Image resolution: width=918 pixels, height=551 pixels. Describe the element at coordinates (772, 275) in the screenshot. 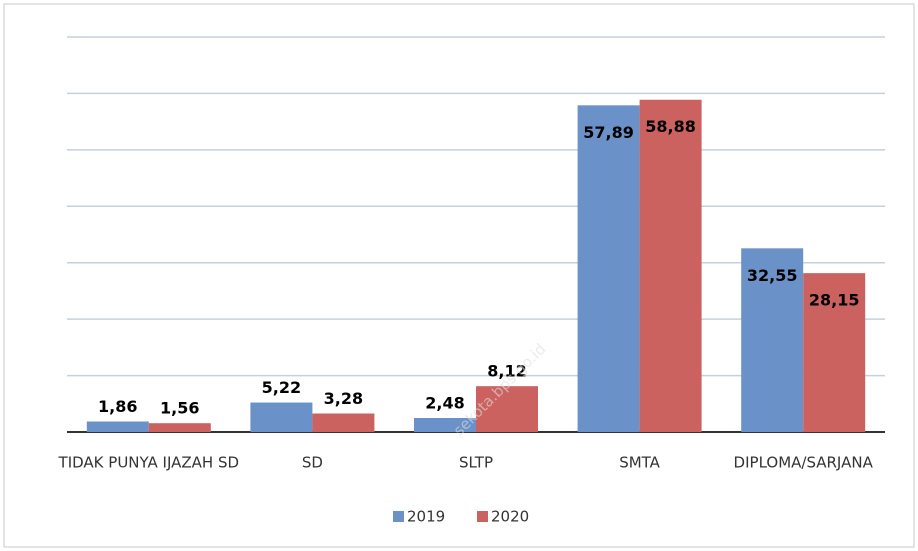

I see `value-label: 32,55` at that location.